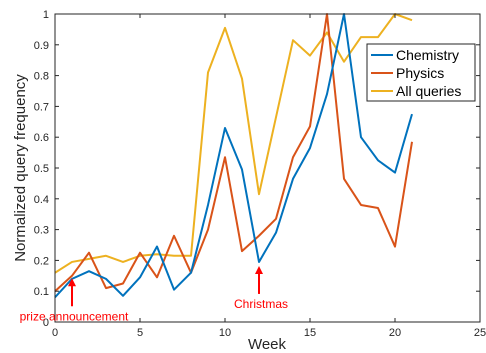 The height and width of the screenshot is (353, 486). Describe the element at coordinates (41, 77) in the screenshot. I see `y-tick-label: 0.8` at that location.